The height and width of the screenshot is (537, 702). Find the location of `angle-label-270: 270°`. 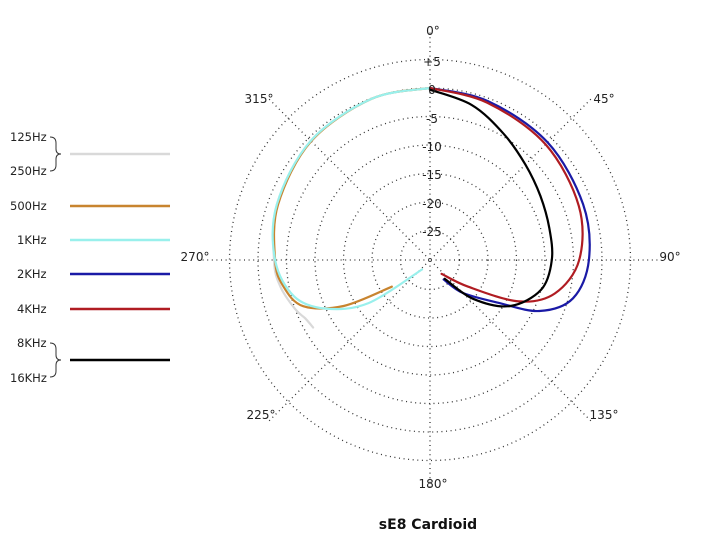

angle-label-270: 270° is located at coordinates (195, 257).